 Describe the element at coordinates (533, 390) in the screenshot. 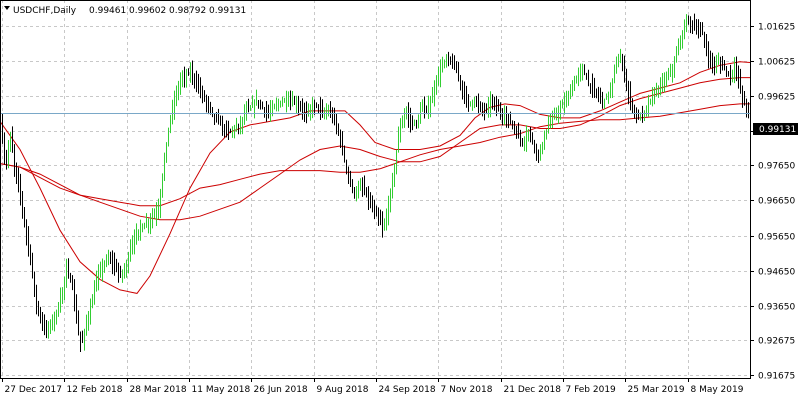

I see `x-tick-label: 21 Dec 2018` at that location.